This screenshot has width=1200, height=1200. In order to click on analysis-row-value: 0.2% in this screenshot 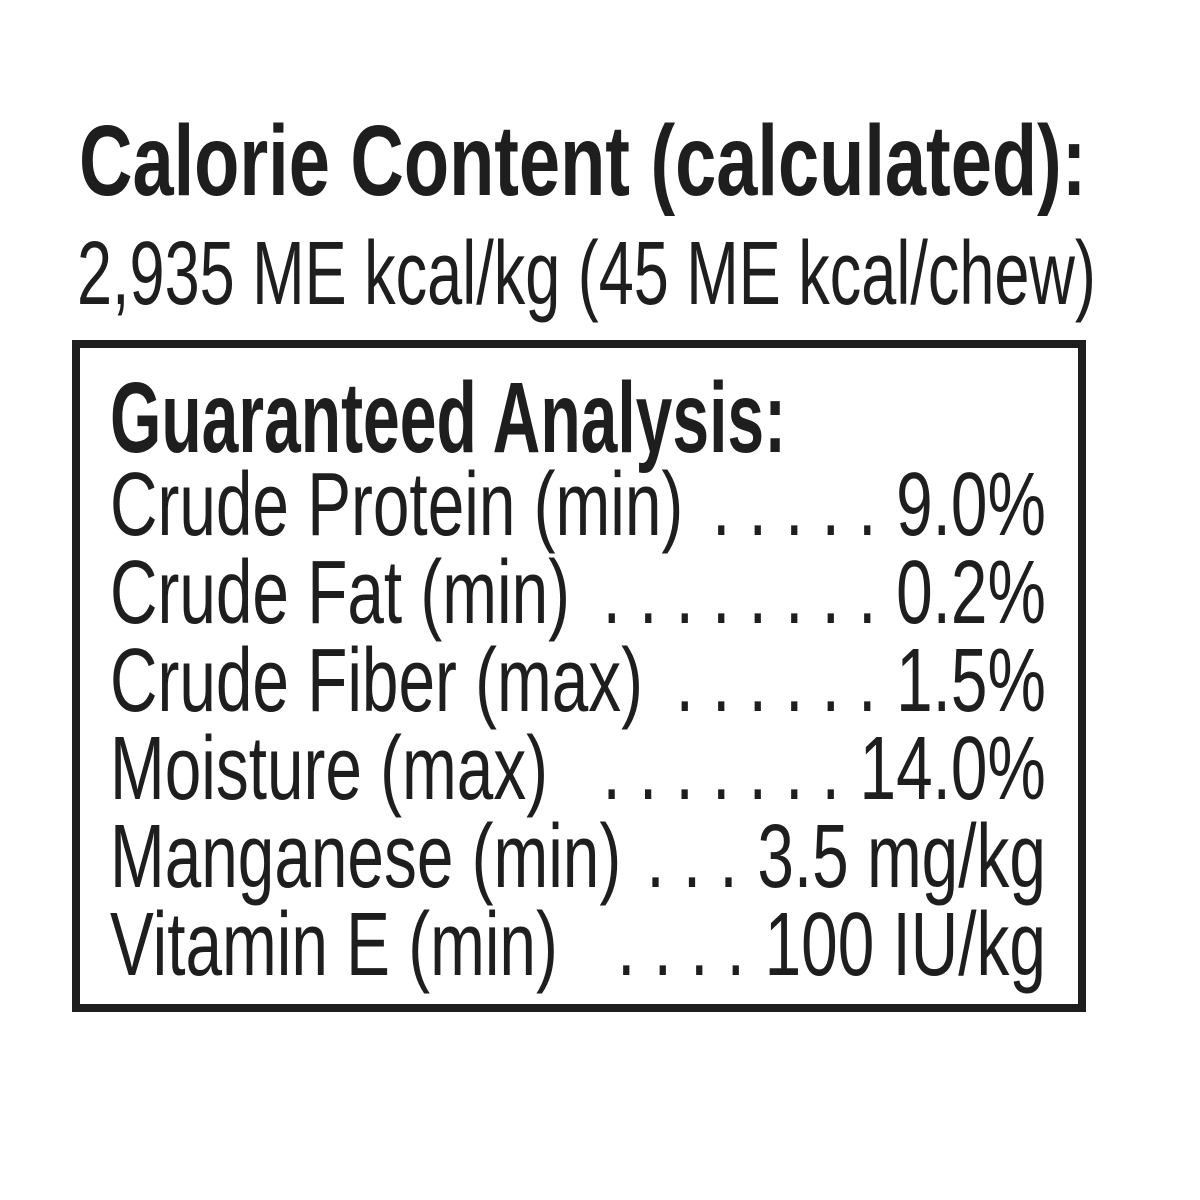, I will do `click(971, 593)`.